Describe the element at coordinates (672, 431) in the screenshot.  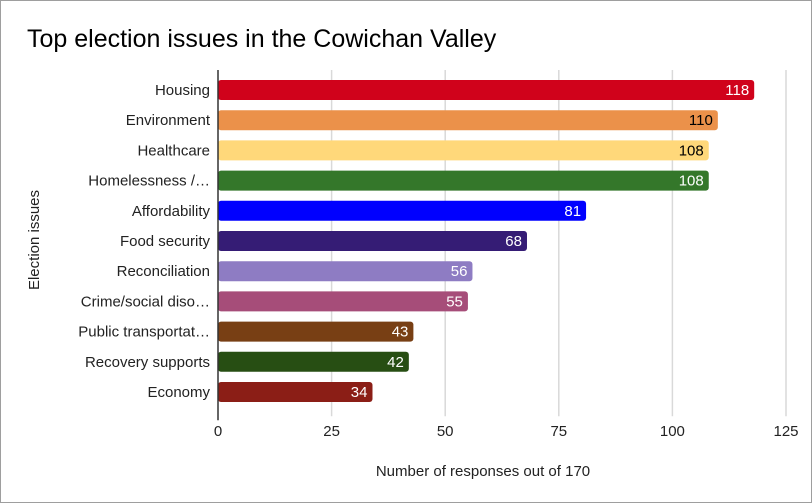
I see `x-tick-label: 100` at that location.